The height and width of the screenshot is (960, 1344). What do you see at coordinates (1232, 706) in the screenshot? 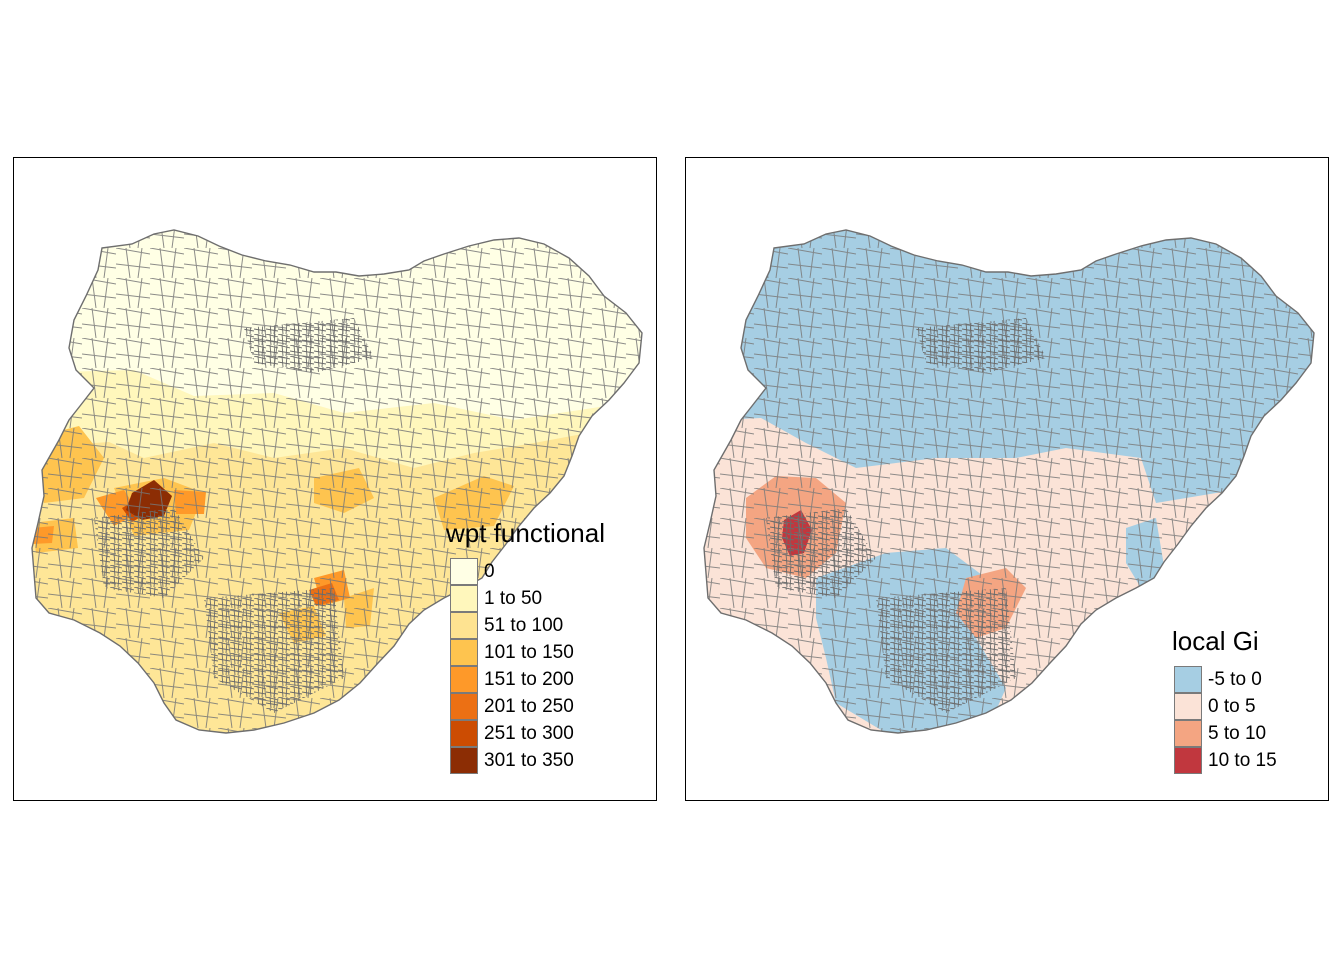
I see `legend-label: 0 to 5` at bounding box center [1232, 706].